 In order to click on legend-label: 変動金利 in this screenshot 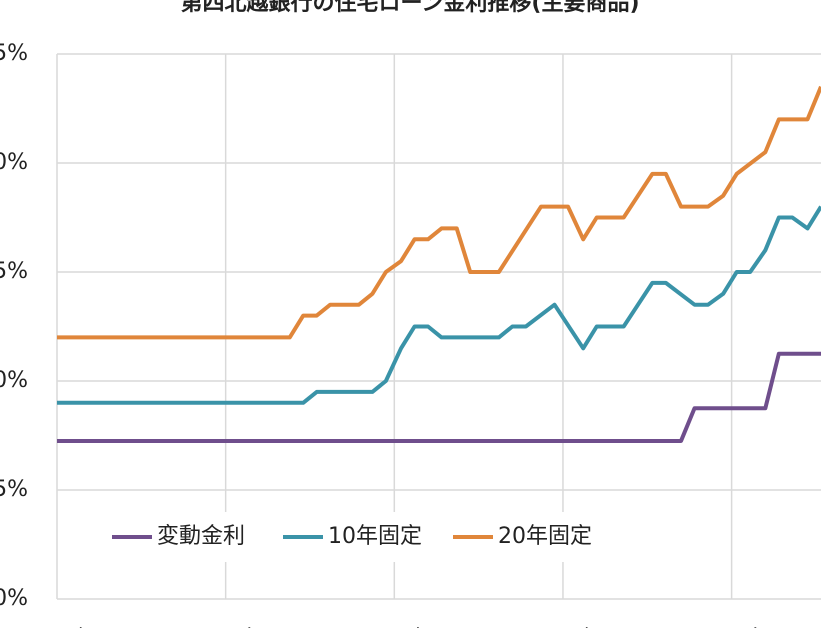, I will do `click(201, 536)`.